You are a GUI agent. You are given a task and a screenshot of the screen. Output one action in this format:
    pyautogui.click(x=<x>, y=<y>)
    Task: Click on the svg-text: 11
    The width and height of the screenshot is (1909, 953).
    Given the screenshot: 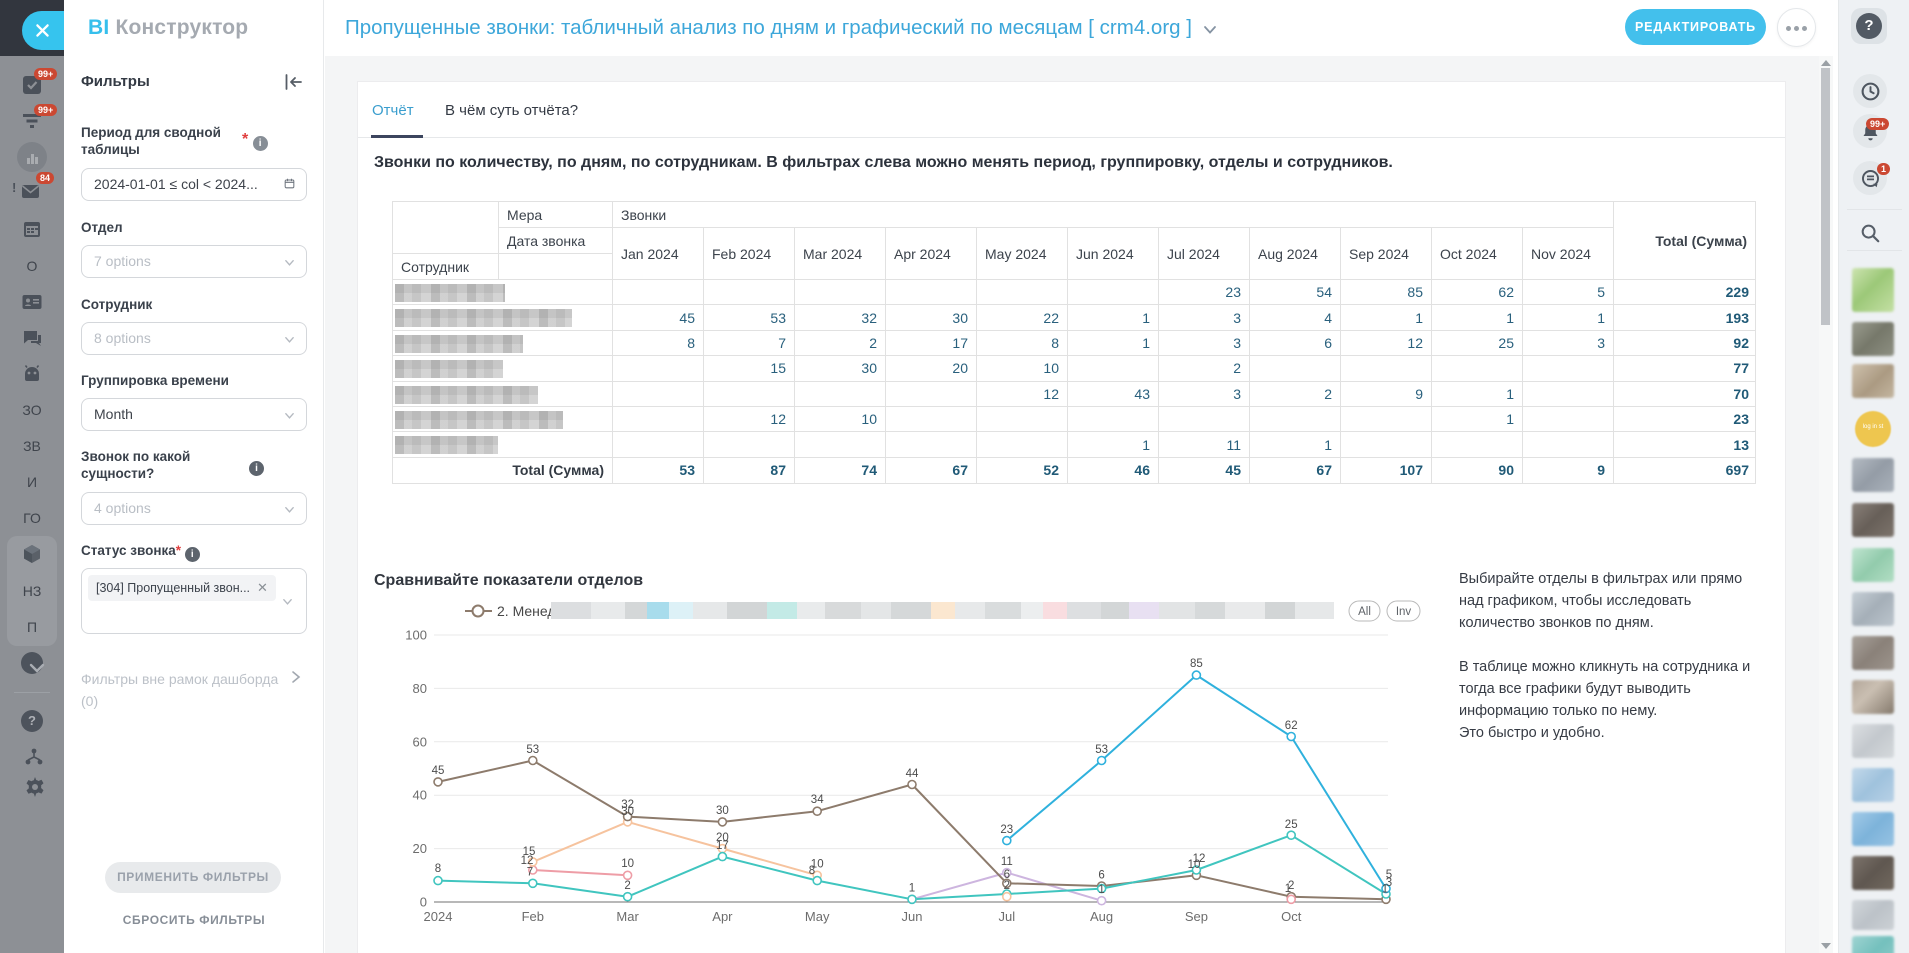 What is the action you would take?
    pyautogui.click(x=1007, y=862)
    